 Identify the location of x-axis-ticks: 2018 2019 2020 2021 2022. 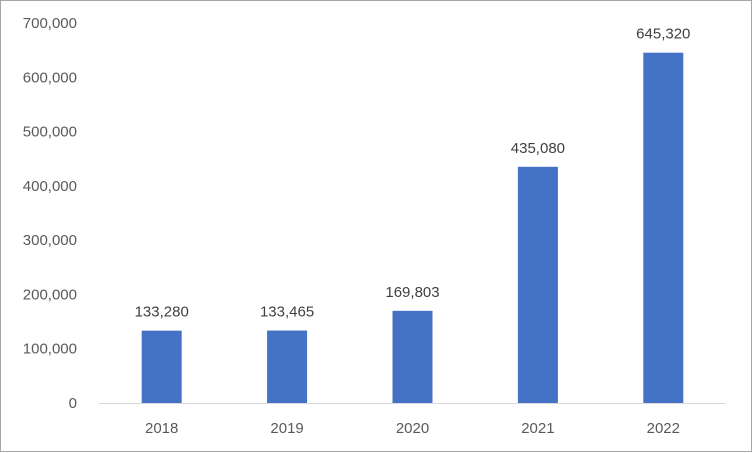
(412, 428).